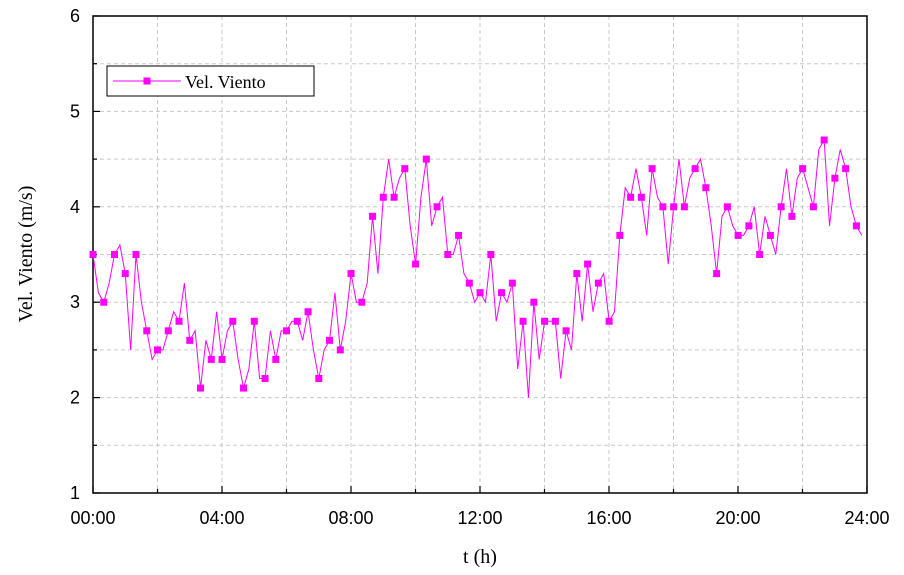 Image resolution: width=904 pixels, height=575 pixels. Describe the element at coordinates (75, 398) in the screenshot. I see `y-tick-label: 2` at that location.